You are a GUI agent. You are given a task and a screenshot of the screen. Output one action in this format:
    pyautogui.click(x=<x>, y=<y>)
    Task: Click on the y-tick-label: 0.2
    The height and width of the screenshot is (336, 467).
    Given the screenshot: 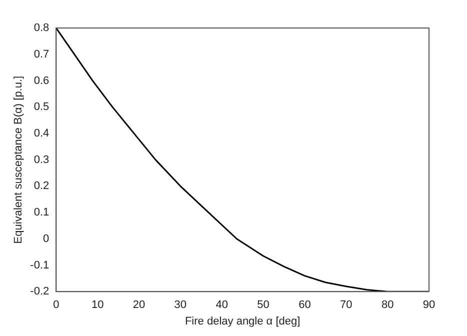 What is the action you would take?
    pyautogui.click(x=42, y=186)
    